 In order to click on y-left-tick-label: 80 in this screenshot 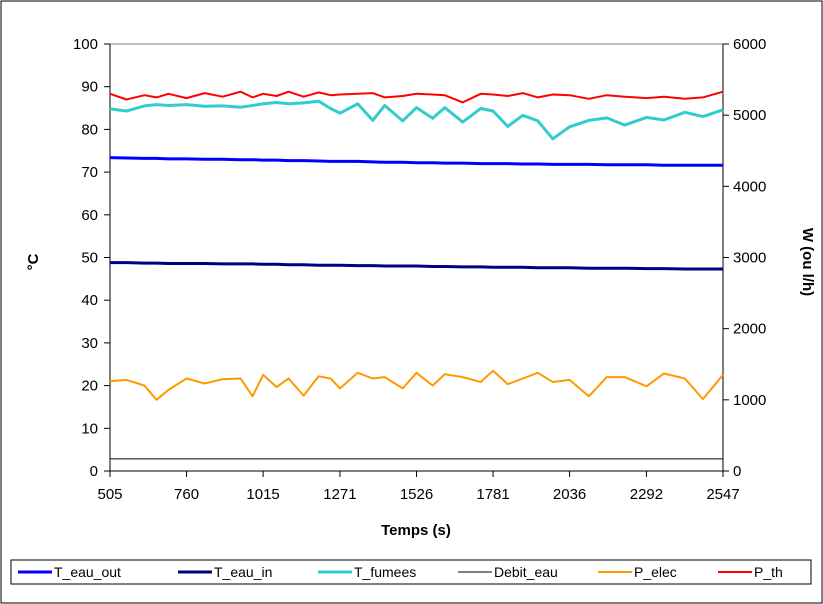, I will do `click(89, 129)`.